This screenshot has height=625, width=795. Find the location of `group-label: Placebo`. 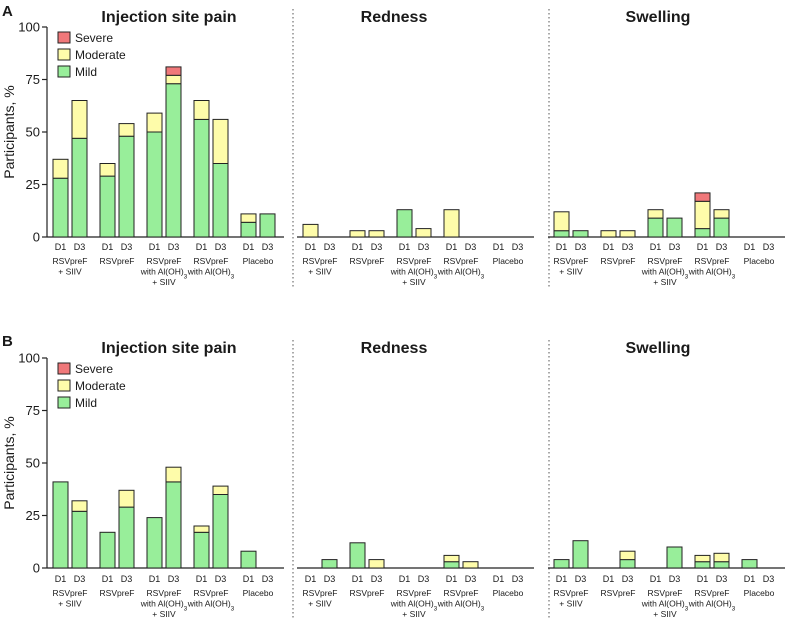

group-label: Placebo is located at coordinates (258, 593).